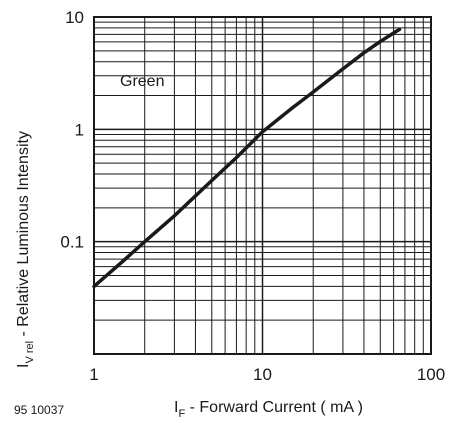 The height and width of the screenshot is (423, 456). I want to click on x-axis-label-rest: - Forward Current ( mA ), so click(274, 407).